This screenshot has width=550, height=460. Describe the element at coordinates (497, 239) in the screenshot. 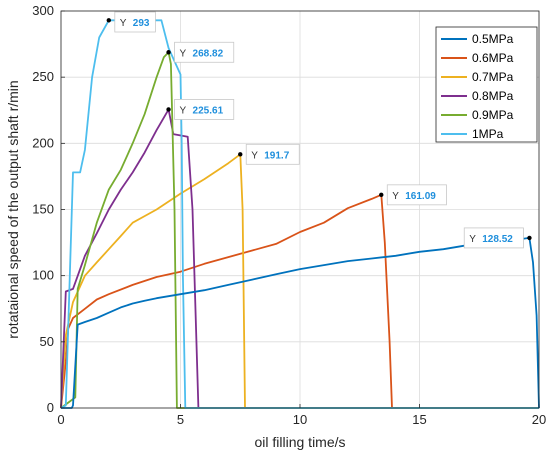

I see `datatip-value: 128.52` at that location.